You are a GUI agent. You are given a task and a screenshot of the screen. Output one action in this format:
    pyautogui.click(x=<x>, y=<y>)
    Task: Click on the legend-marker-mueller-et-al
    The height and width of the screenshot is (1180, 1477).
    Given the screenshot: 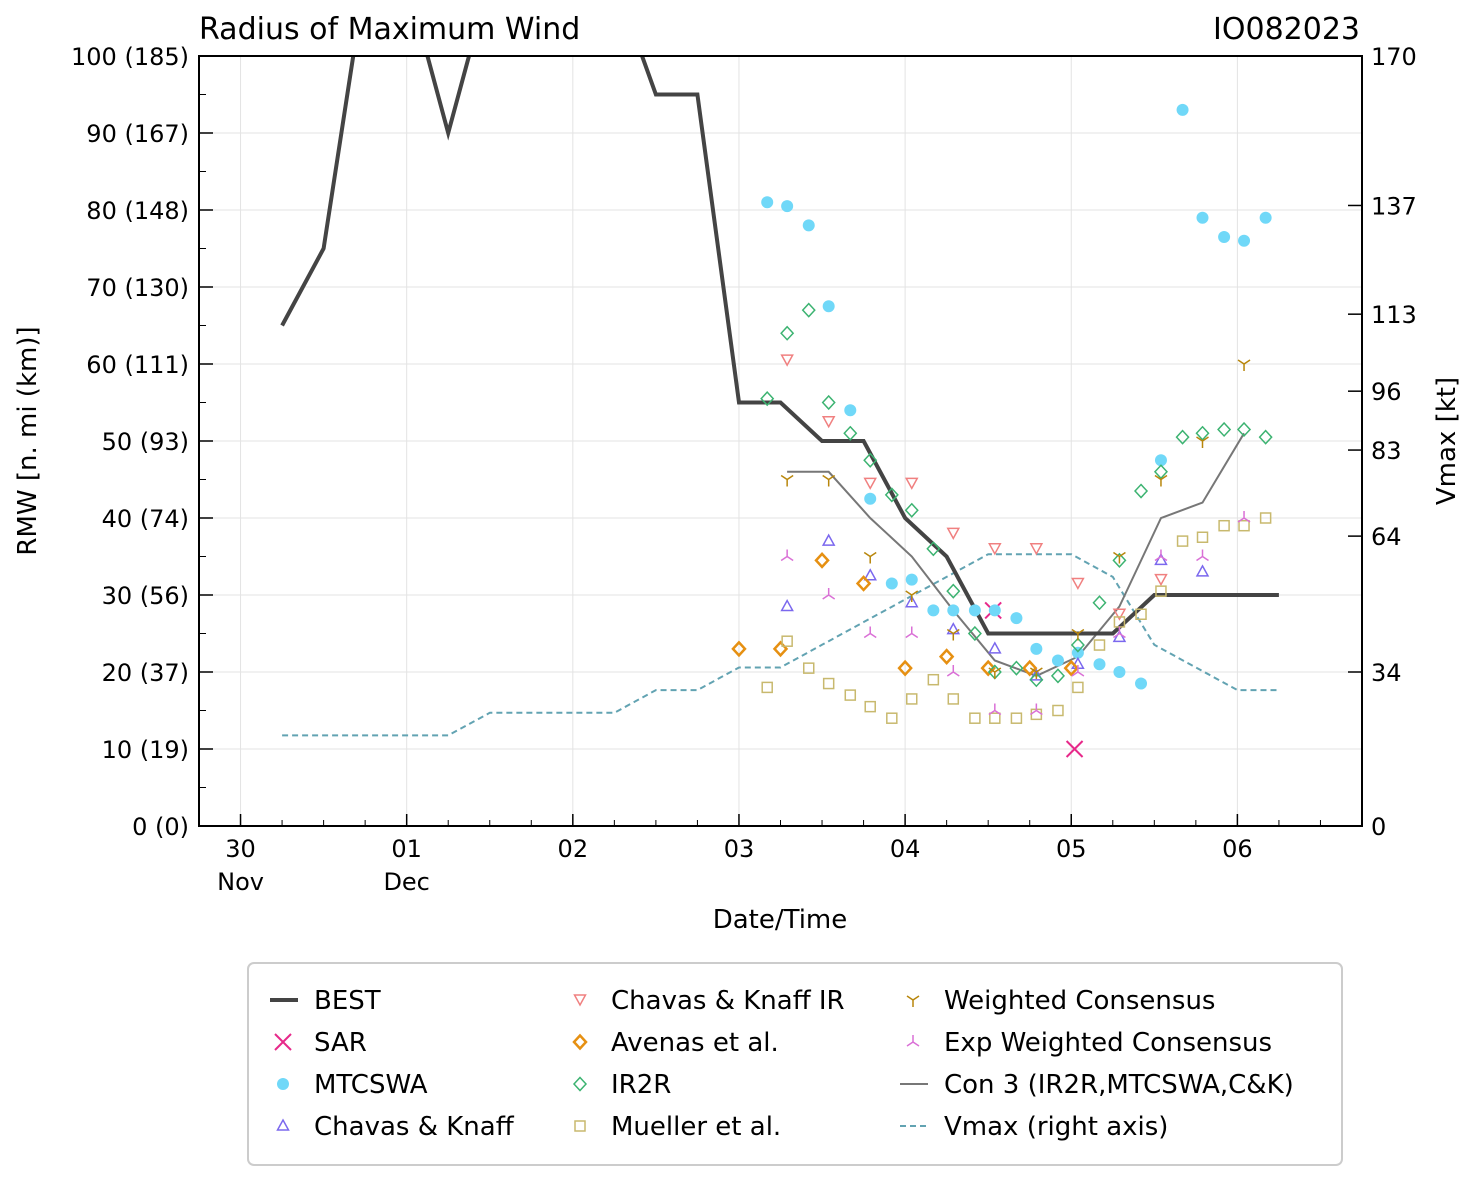 What is the action you would take?
    pyautogui.click(x=580, y=1126)
    